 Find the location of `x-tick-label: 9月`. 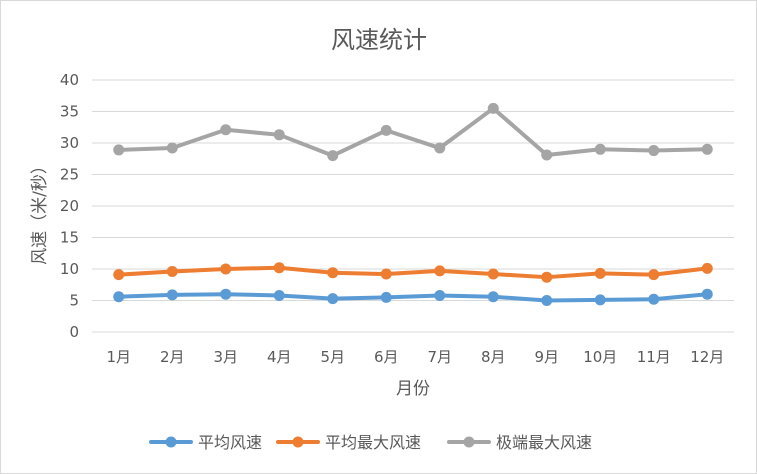

x-tick-label: 9月 is located at coordinates (546, 357).